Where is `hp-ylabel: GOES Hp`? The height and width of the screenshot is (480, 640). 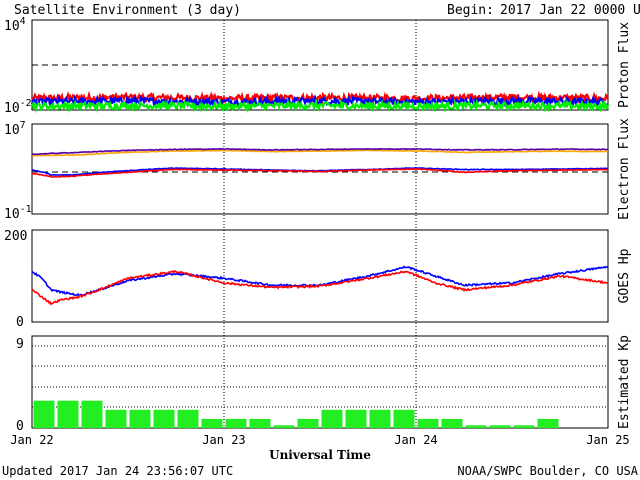 hp-ylabel: GOES Hp is located at coordinates (624, 275).